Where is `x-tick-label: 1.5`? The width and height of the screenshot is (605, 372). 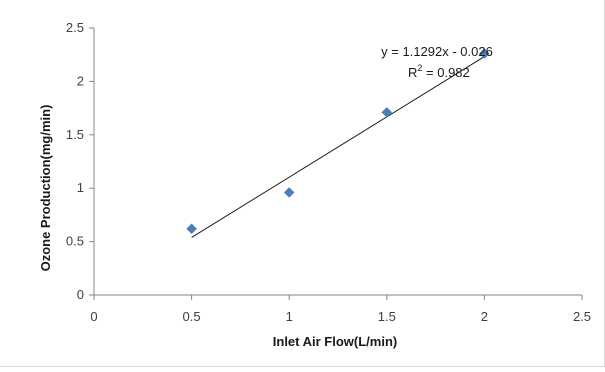 x-tick-label: 1.5 is located at coordinates (387, 316).